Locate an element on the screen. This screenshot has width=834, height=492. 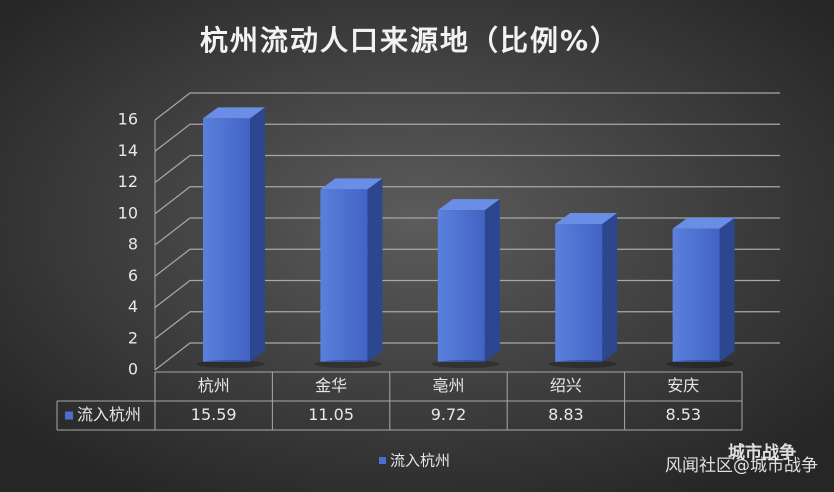
table-series-name: 流入杭州 is located at coordinates (109, 414).